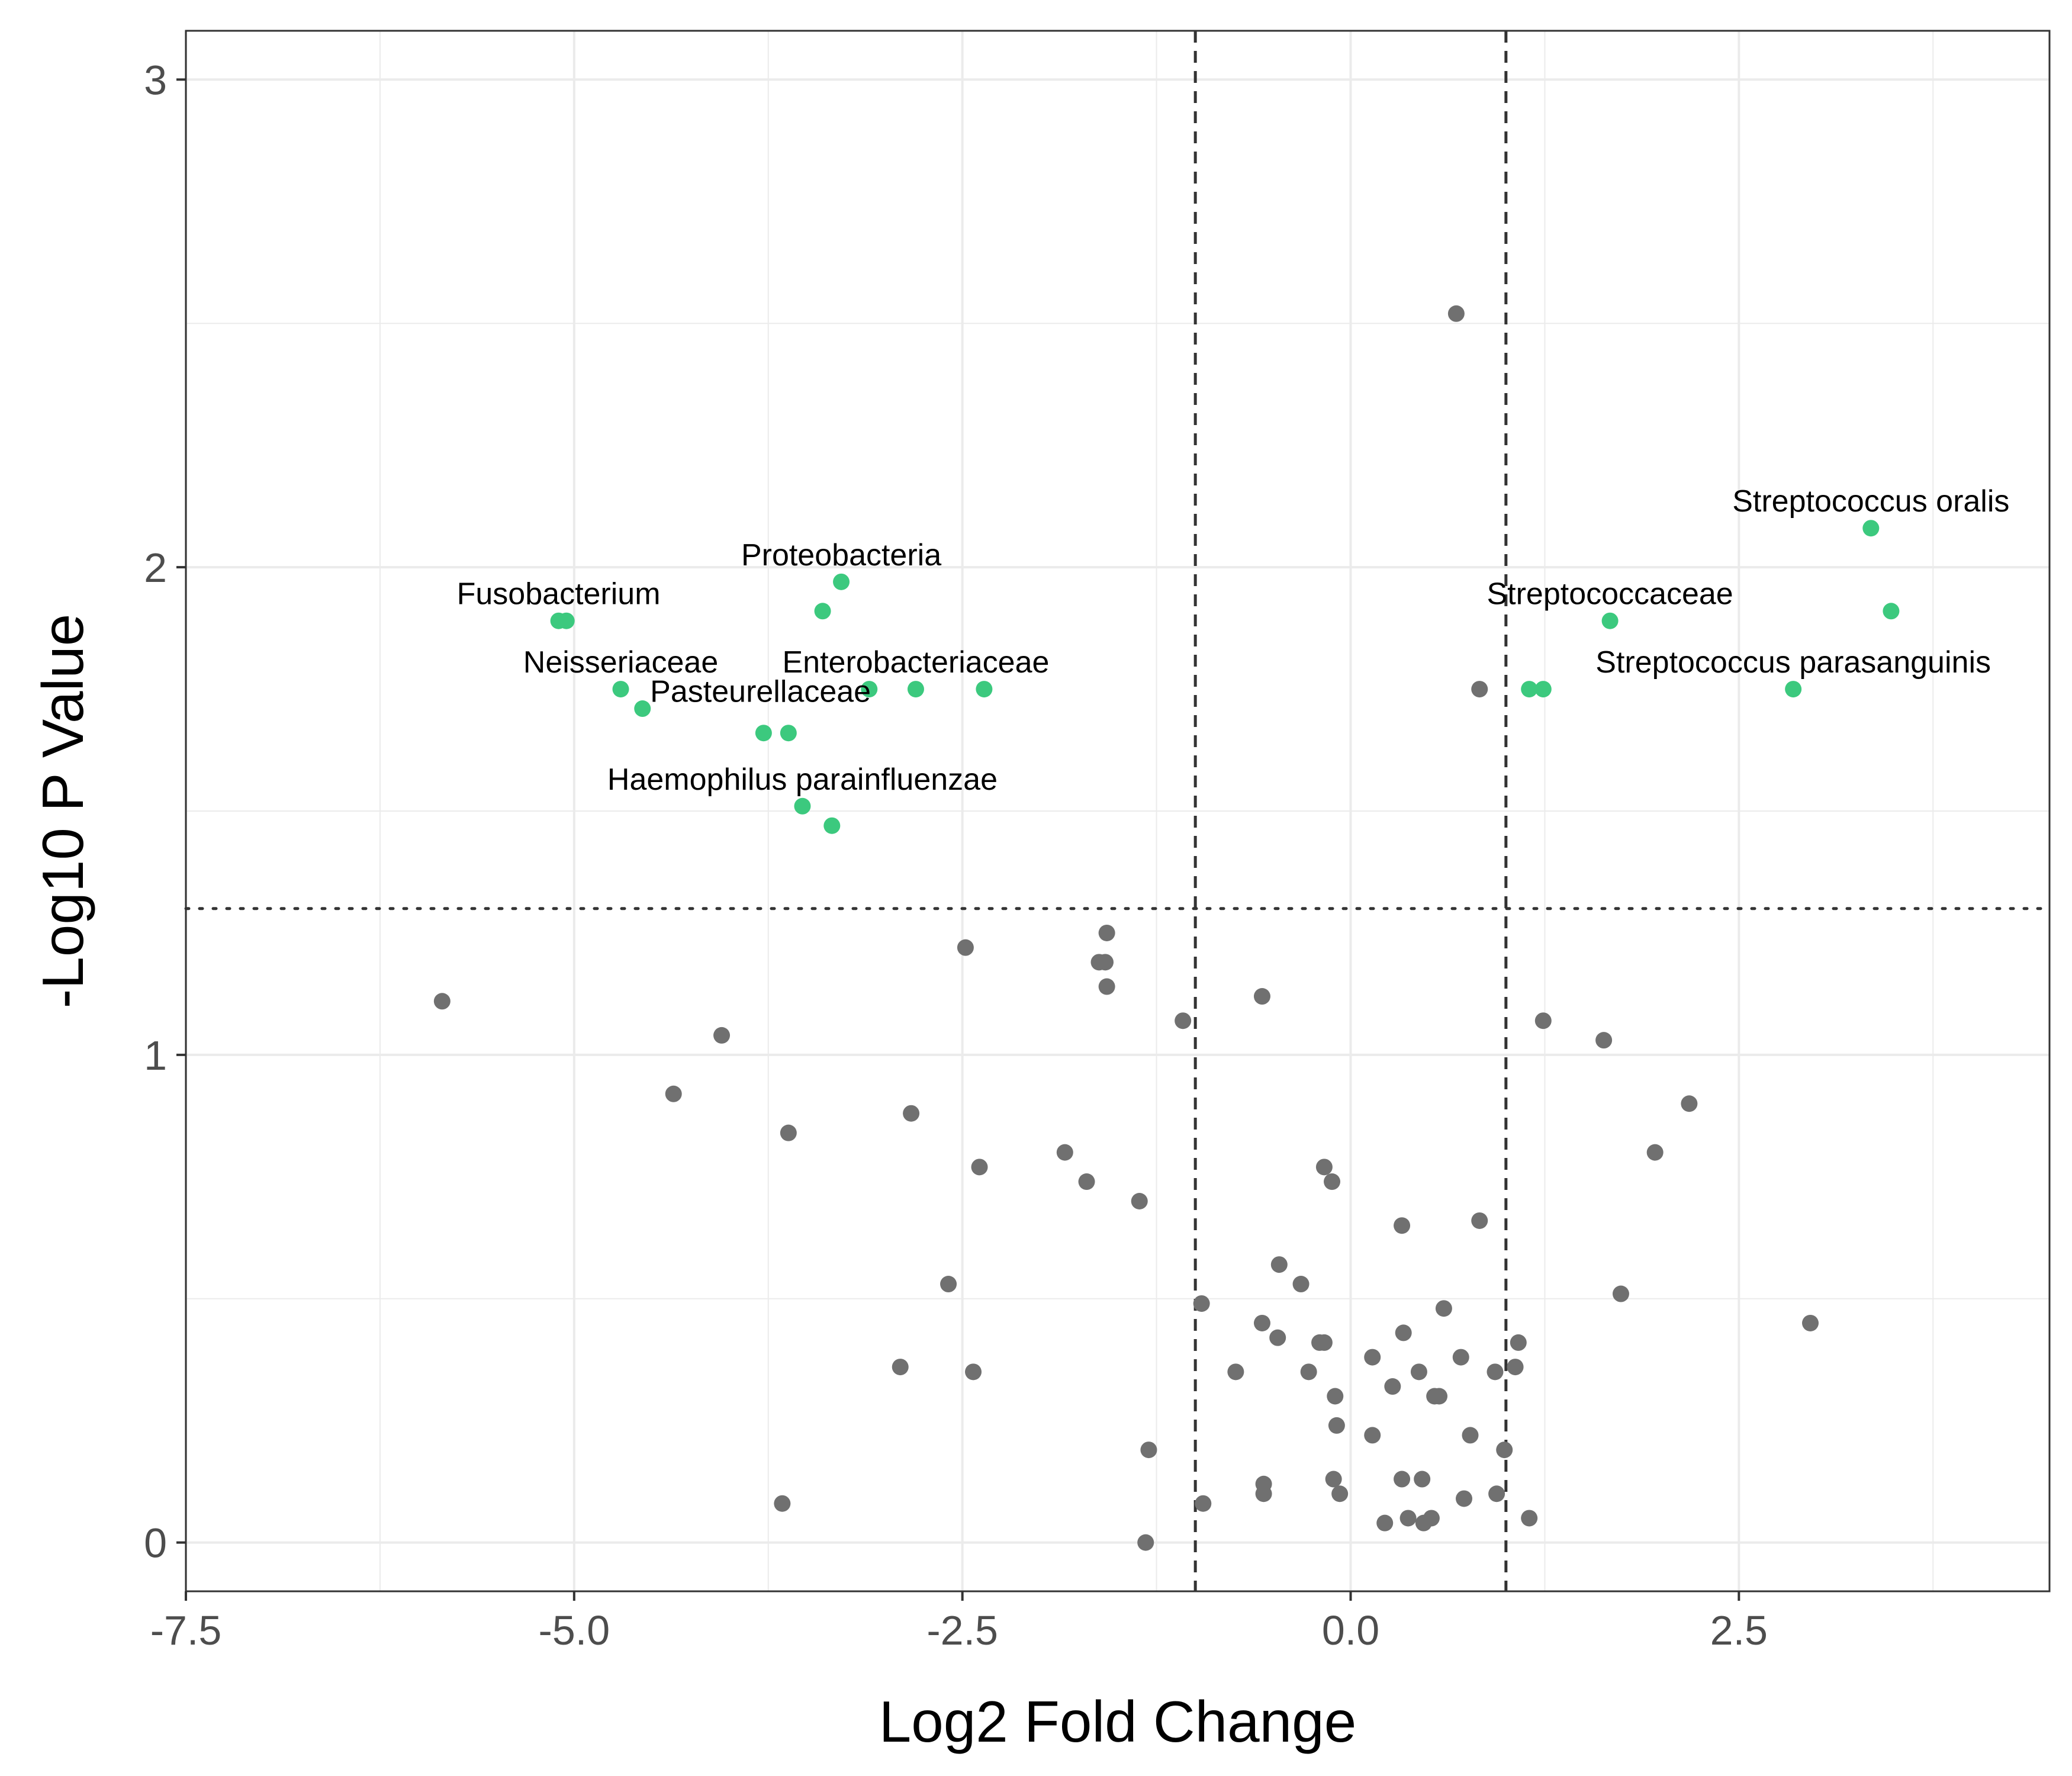 The width and height of the screenshot is (2072, 1776). I want to click on x-tick-label: 0.0, so click(1350, 1630).